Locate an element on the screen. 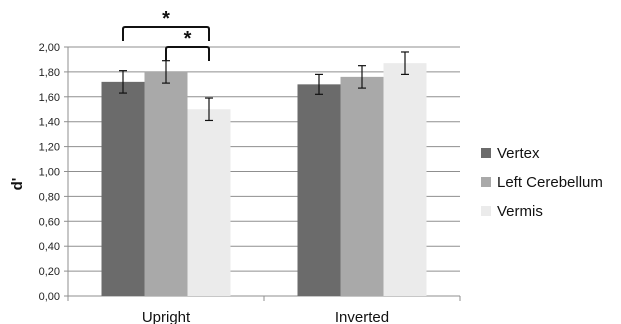 The image size is (621, 324). x-category-label: Upright is located at coordinates (166, 316).